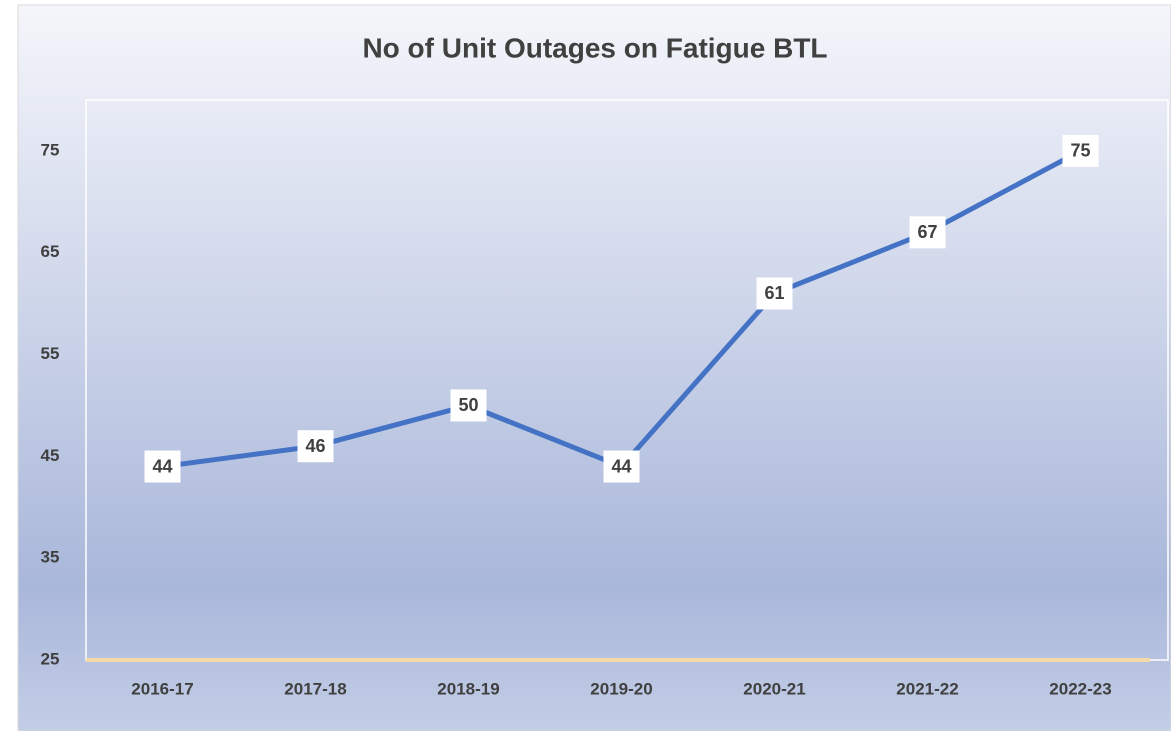 The image size is (1171, 731). Describe the element at coordinates (50, 149) in the screenshot. I see `y-tick-label: 75` at that location.